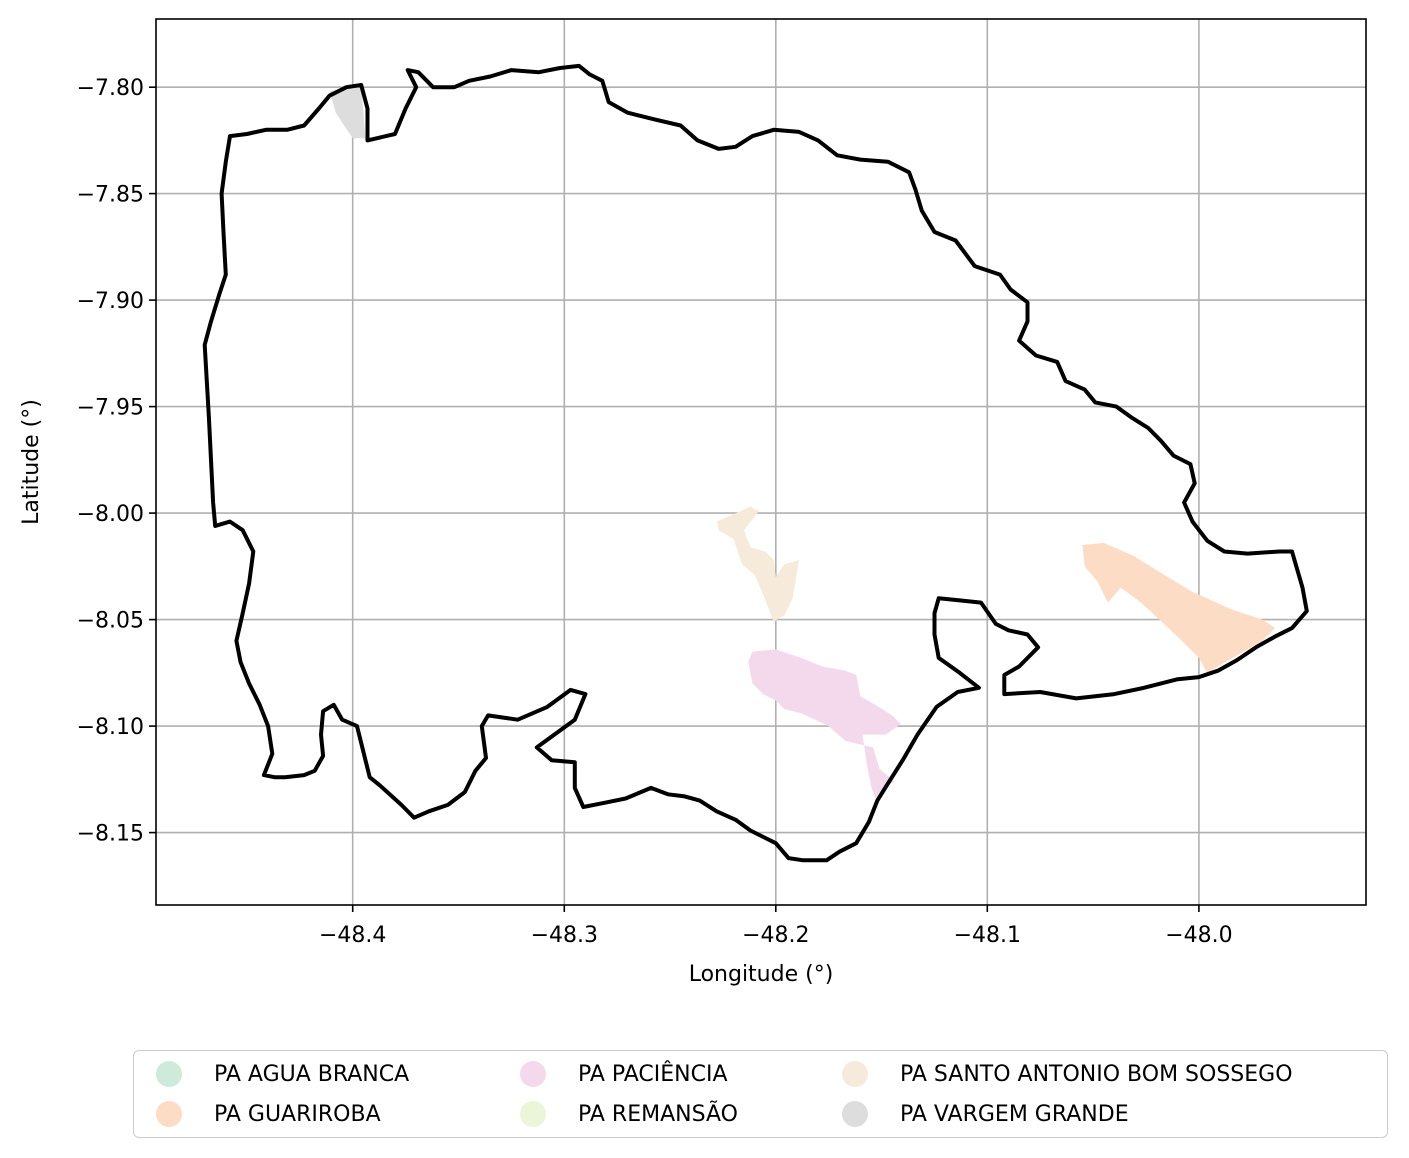 Image resolution: width=1409 pixels, height=1158 pixels. I want to click on x-tick-label: −48.0, so click(1198, 935).